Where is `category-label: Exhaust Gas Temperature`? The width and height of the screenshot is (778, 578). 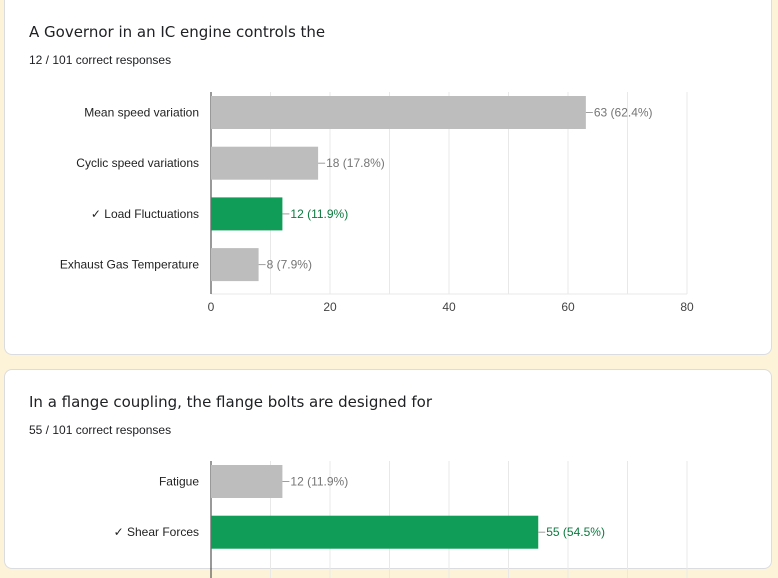 category-label: Exhaust Gas Temperature is located at coordinates (130, 265).